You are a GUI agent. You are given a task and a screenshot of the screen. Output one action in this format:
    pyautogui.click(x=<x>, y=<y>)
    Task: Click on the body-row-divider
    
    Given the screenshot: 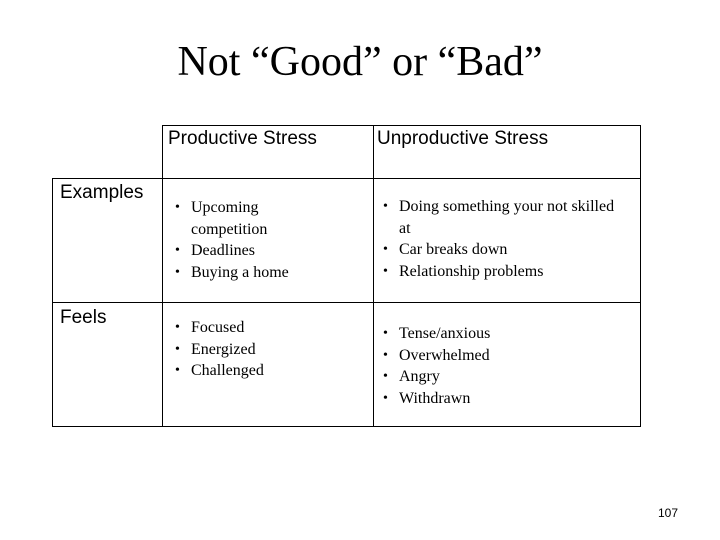 What is the action you would take?
    pyautogui.click(x=346, y=302)
    